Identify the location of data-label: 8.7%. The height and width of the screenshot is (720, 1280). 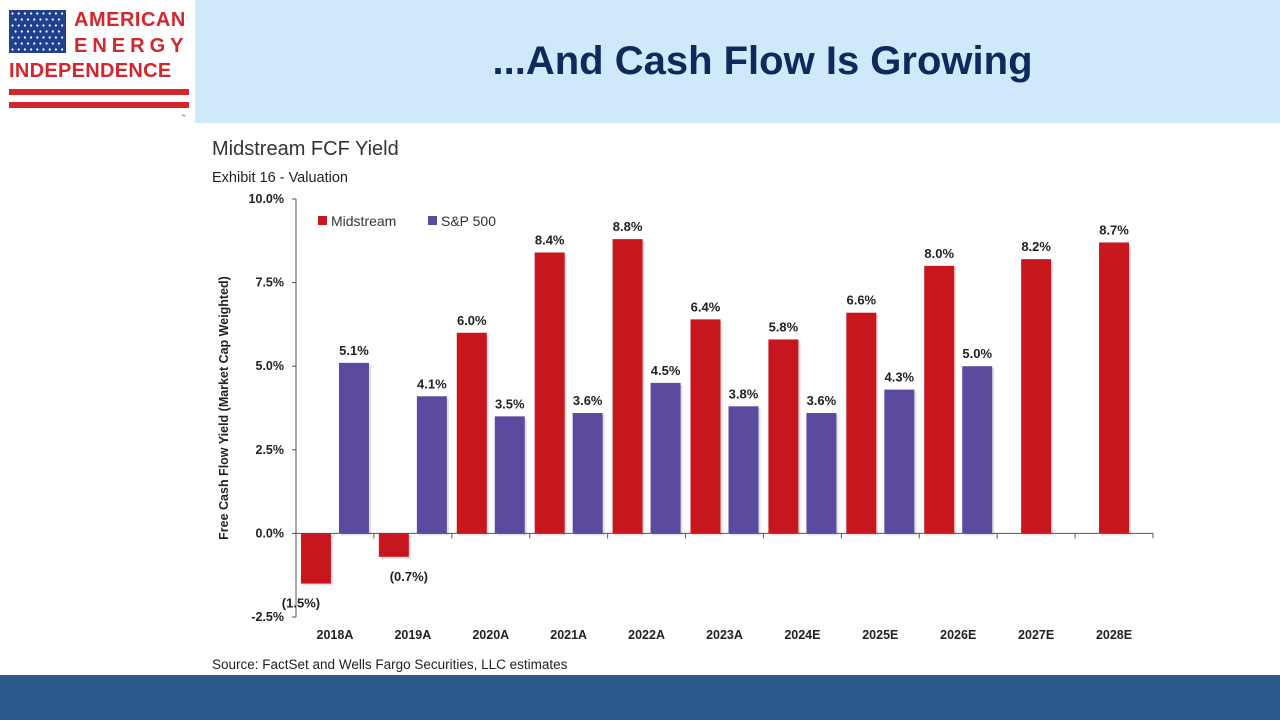
(1114, 229).